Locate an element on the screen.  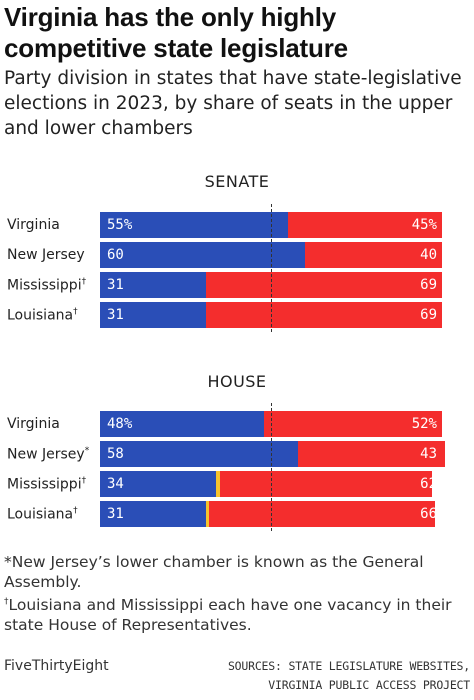
senate-label-virginia: Virginia is located at coordinates (33, 225).